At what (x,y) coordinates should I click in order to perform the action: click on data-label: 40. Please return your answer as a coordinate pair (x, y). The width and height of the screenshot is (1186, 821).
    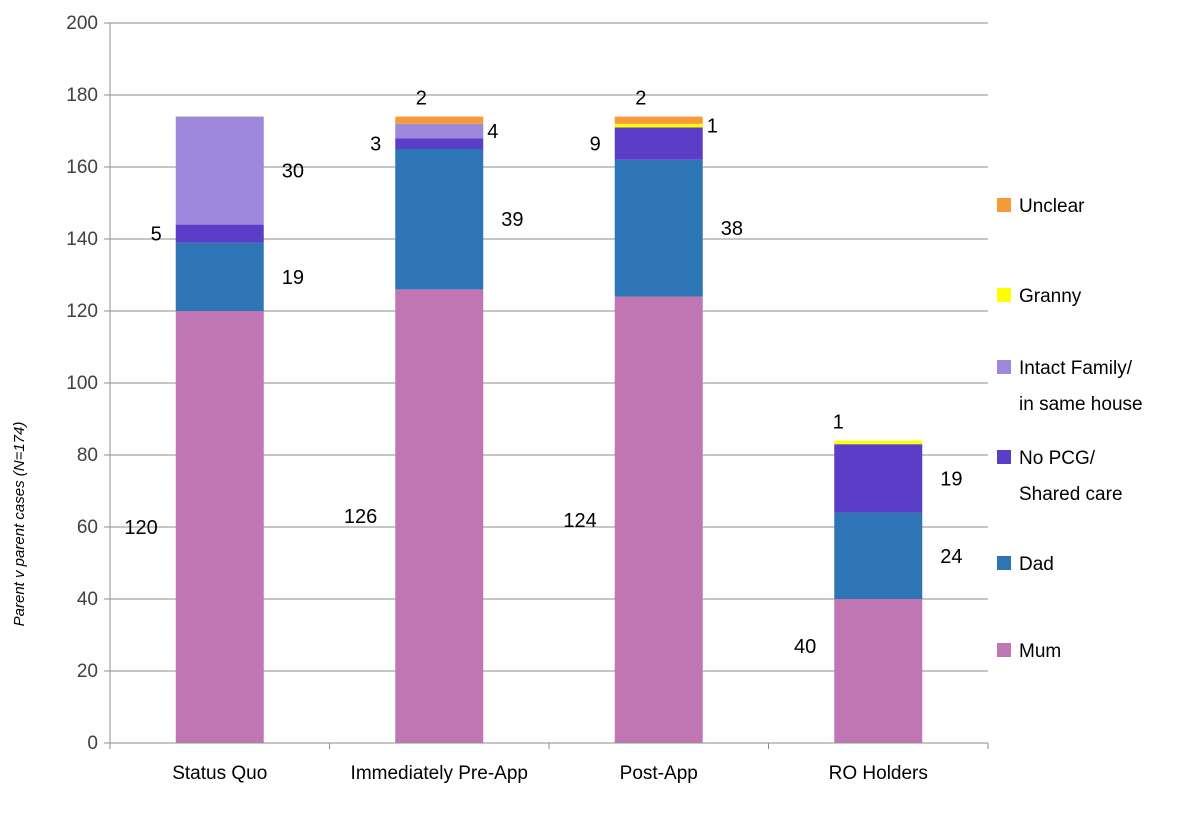
    Looking at the image, I should click on (805, 647).